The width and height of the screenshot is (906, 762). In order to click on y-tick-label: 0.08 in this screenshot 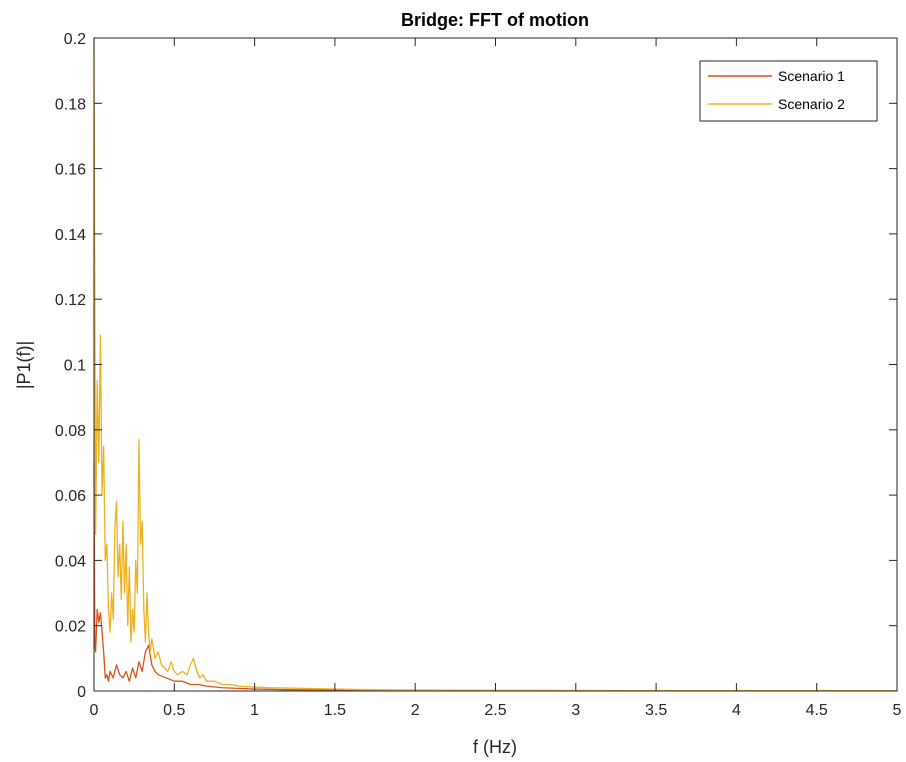, I will do `click(70, 431)`.